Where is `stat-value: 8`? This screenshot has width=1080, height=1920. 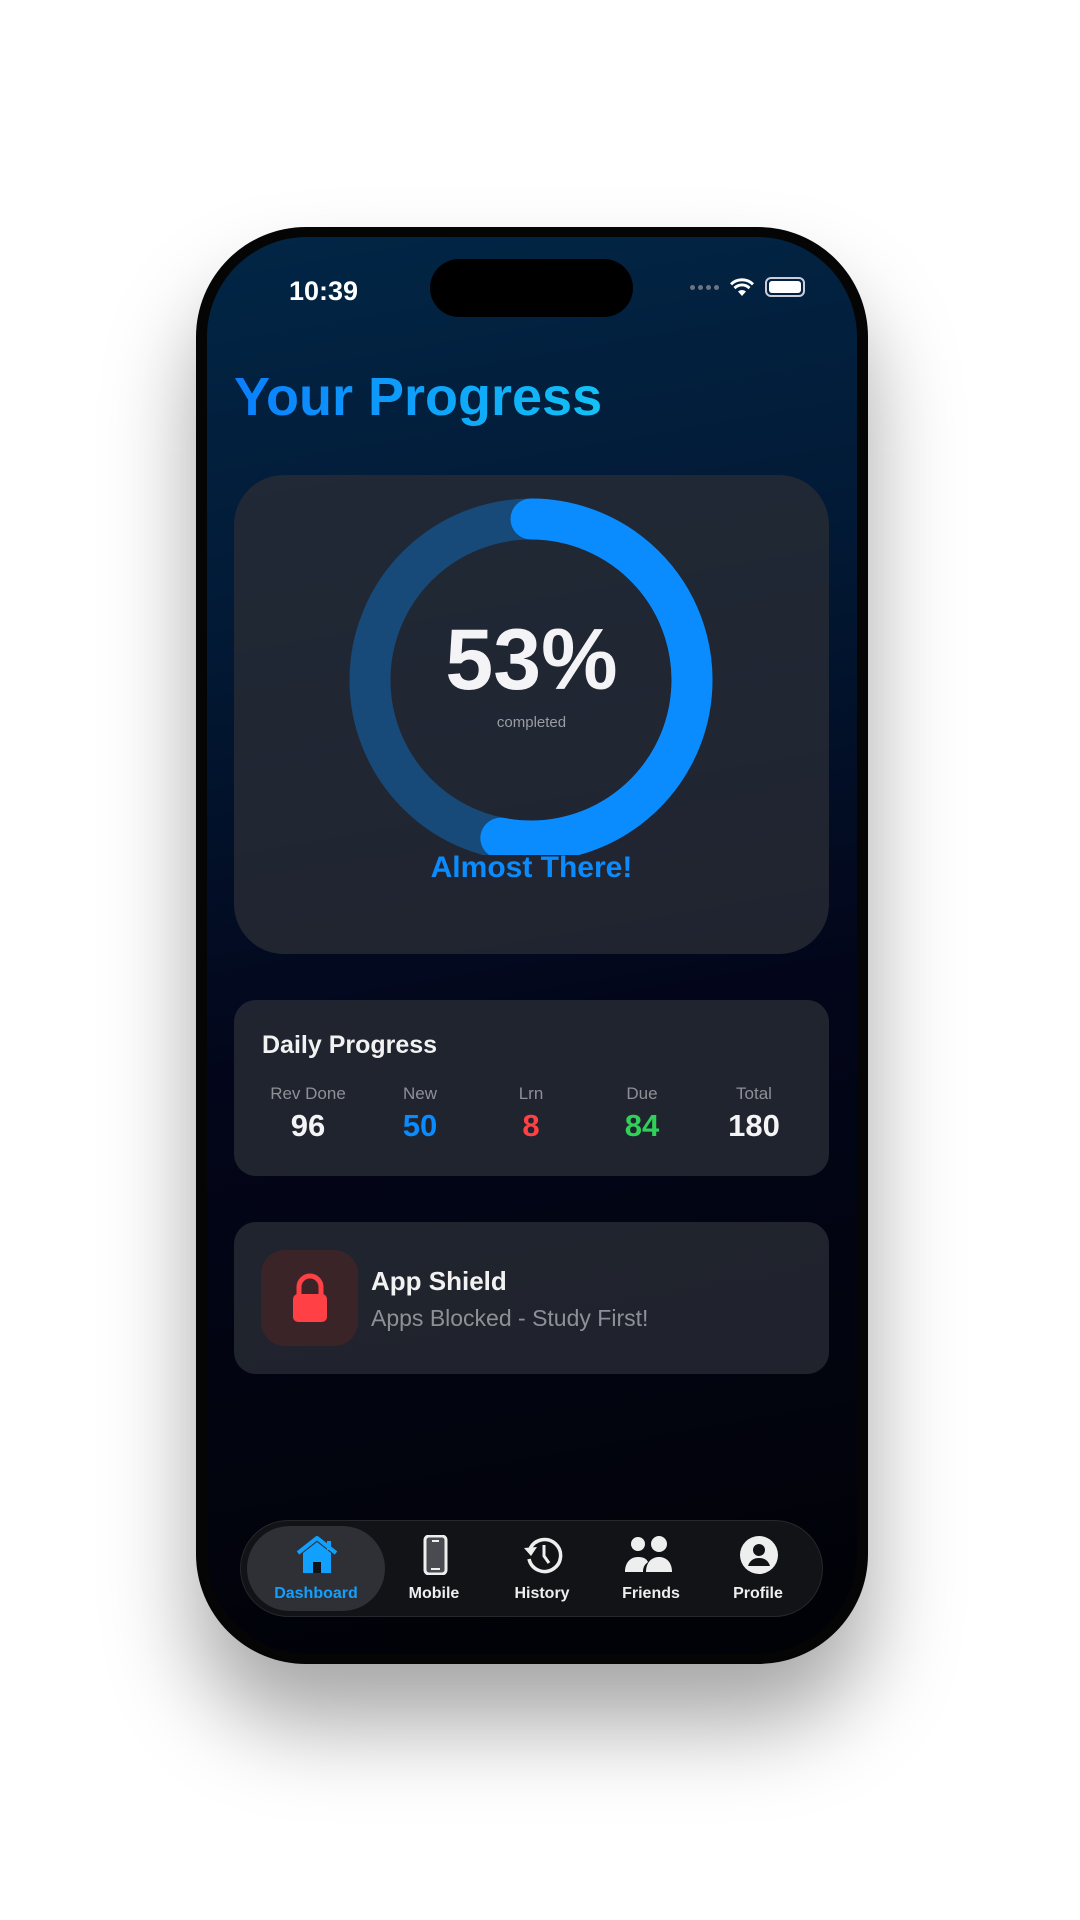 stat-value: 8 is located at coordinates (531, 1125).